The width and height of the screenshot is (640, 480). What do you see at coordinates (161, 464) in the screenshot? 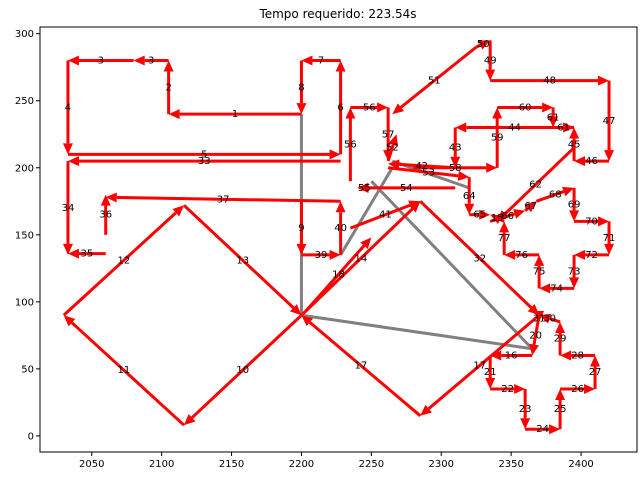
I see `x-tick-label-1: 2100` at bounding box center [161, 464].